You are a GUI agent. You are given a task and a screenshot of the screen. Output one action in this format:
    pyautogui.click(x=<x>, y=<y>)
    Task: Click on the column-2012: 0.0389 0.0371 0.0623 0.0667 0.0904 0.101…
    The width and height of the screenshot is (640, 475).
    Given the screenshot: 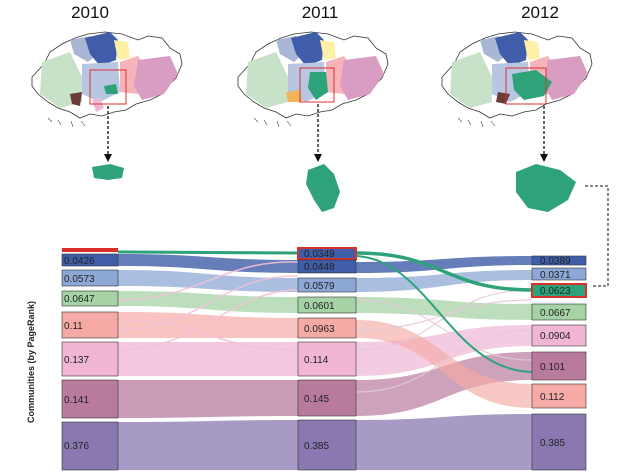 What is the action you would take?
    pyautogui.click(x=559, y=363)
    